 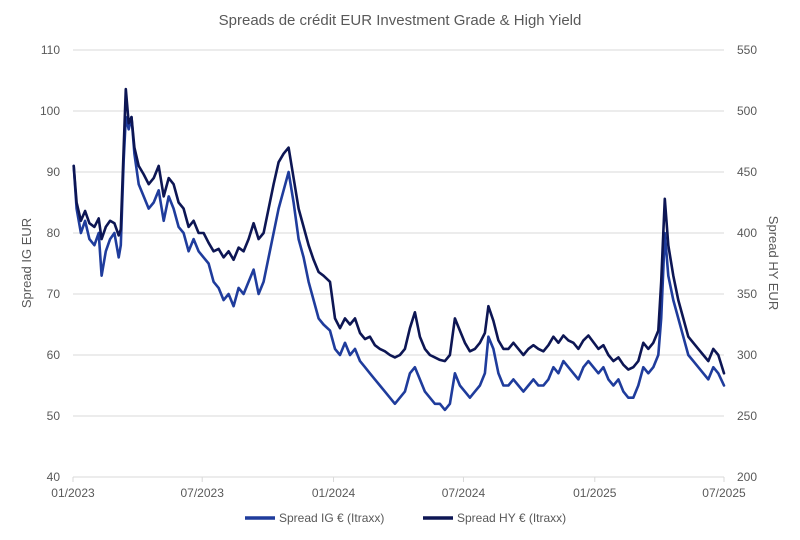 I want to click on y-tick-label: 90, so click(x=54, y=172).